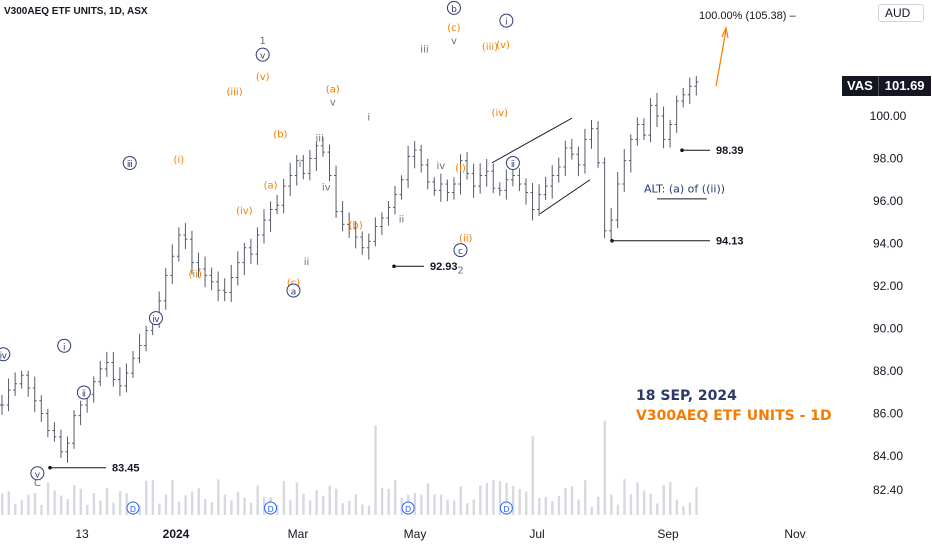  What do you see at coordinates (668, 534) in the screenshot?
I see `x-tick-label: Sep` at bounding box center [668, 534].